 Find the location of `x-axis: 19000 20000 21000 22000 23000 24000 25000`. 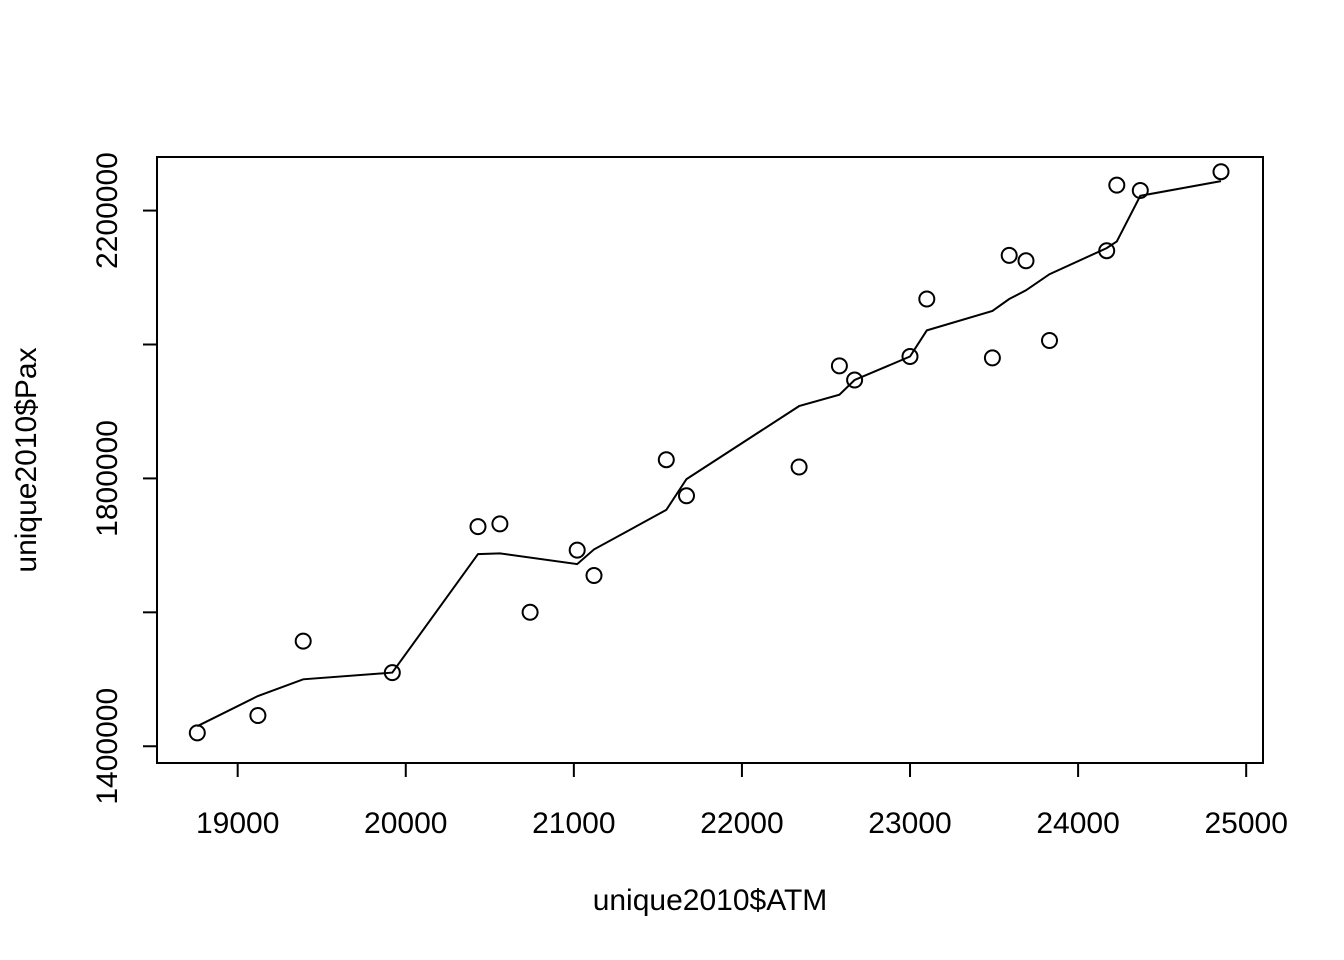

x-axis: 19000 20000 21000 22000 23000 24000 25000 is located at coordinates (742, 801).